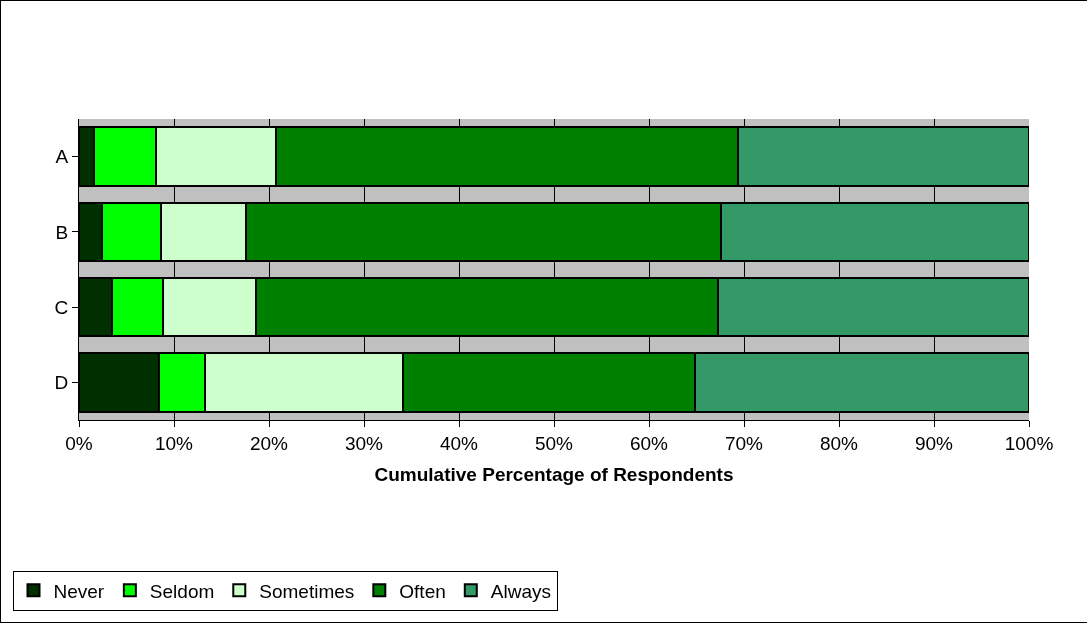 This screenshot has width=1087, height=623. Describe the element at coordinates (364, 443) in the screenshot. I see `x-tick-label: 30%` at that location.